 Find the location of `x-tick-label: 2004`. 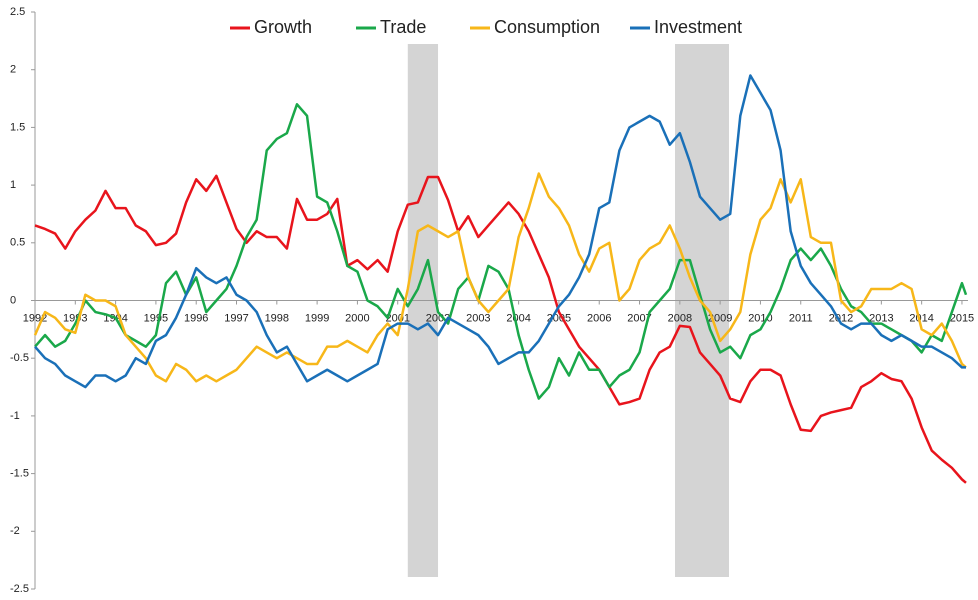

x-tick-label: 2004 is located at coordinates (518, 318).